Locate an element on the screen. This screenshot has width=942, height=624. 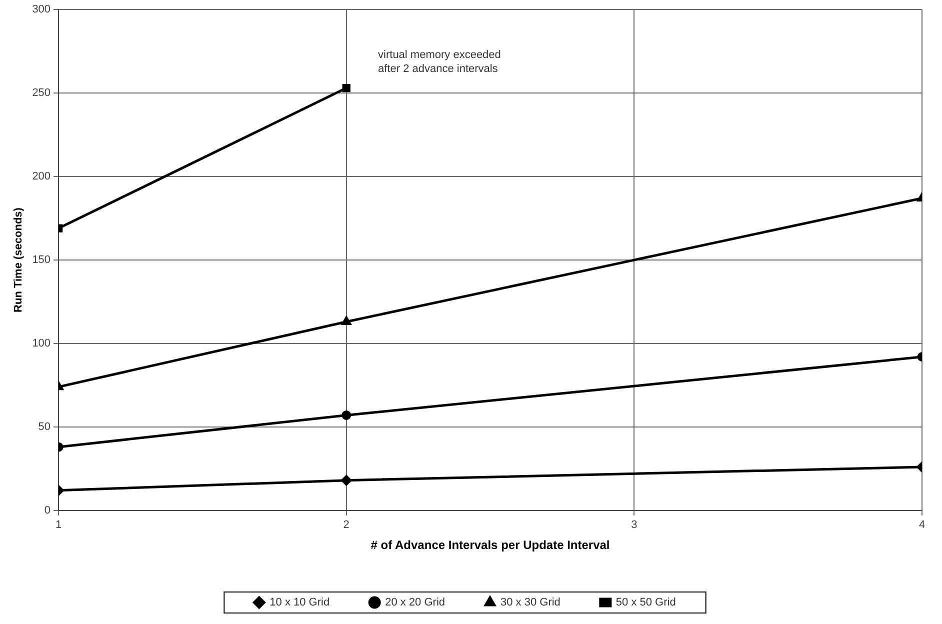
x-tick-label: 4 is located at coordinates (922, 525).